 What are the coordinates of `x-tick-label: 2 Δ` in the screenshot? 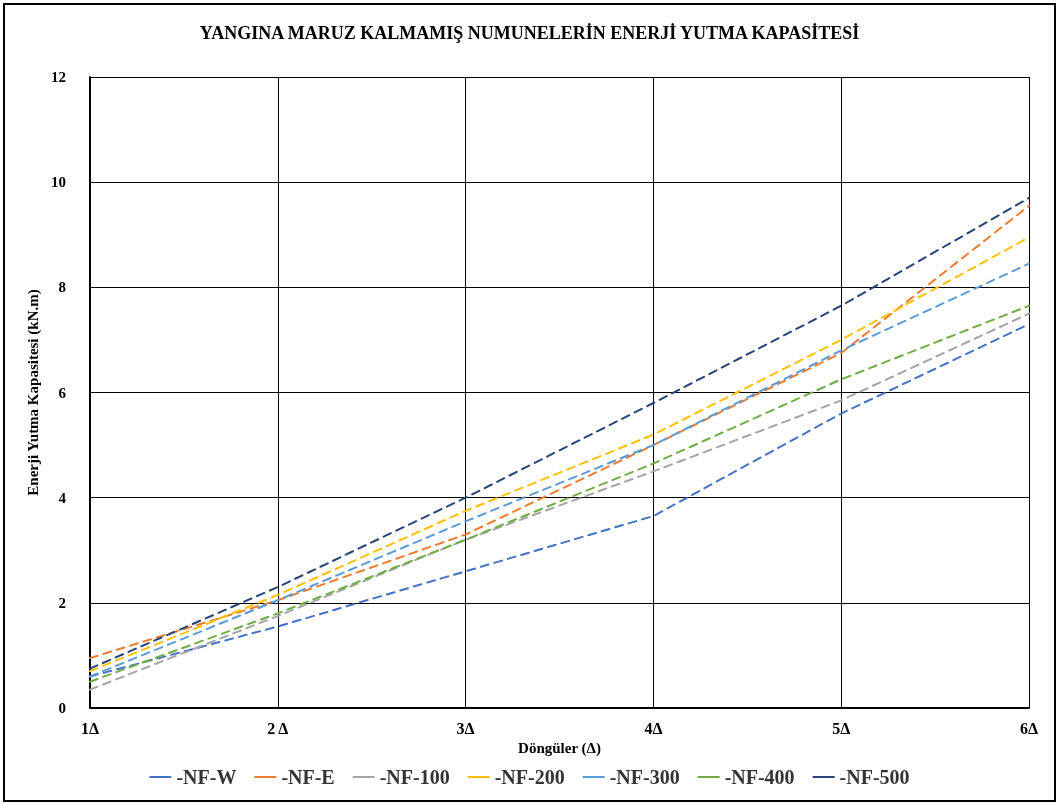 It's located at (278, 728).